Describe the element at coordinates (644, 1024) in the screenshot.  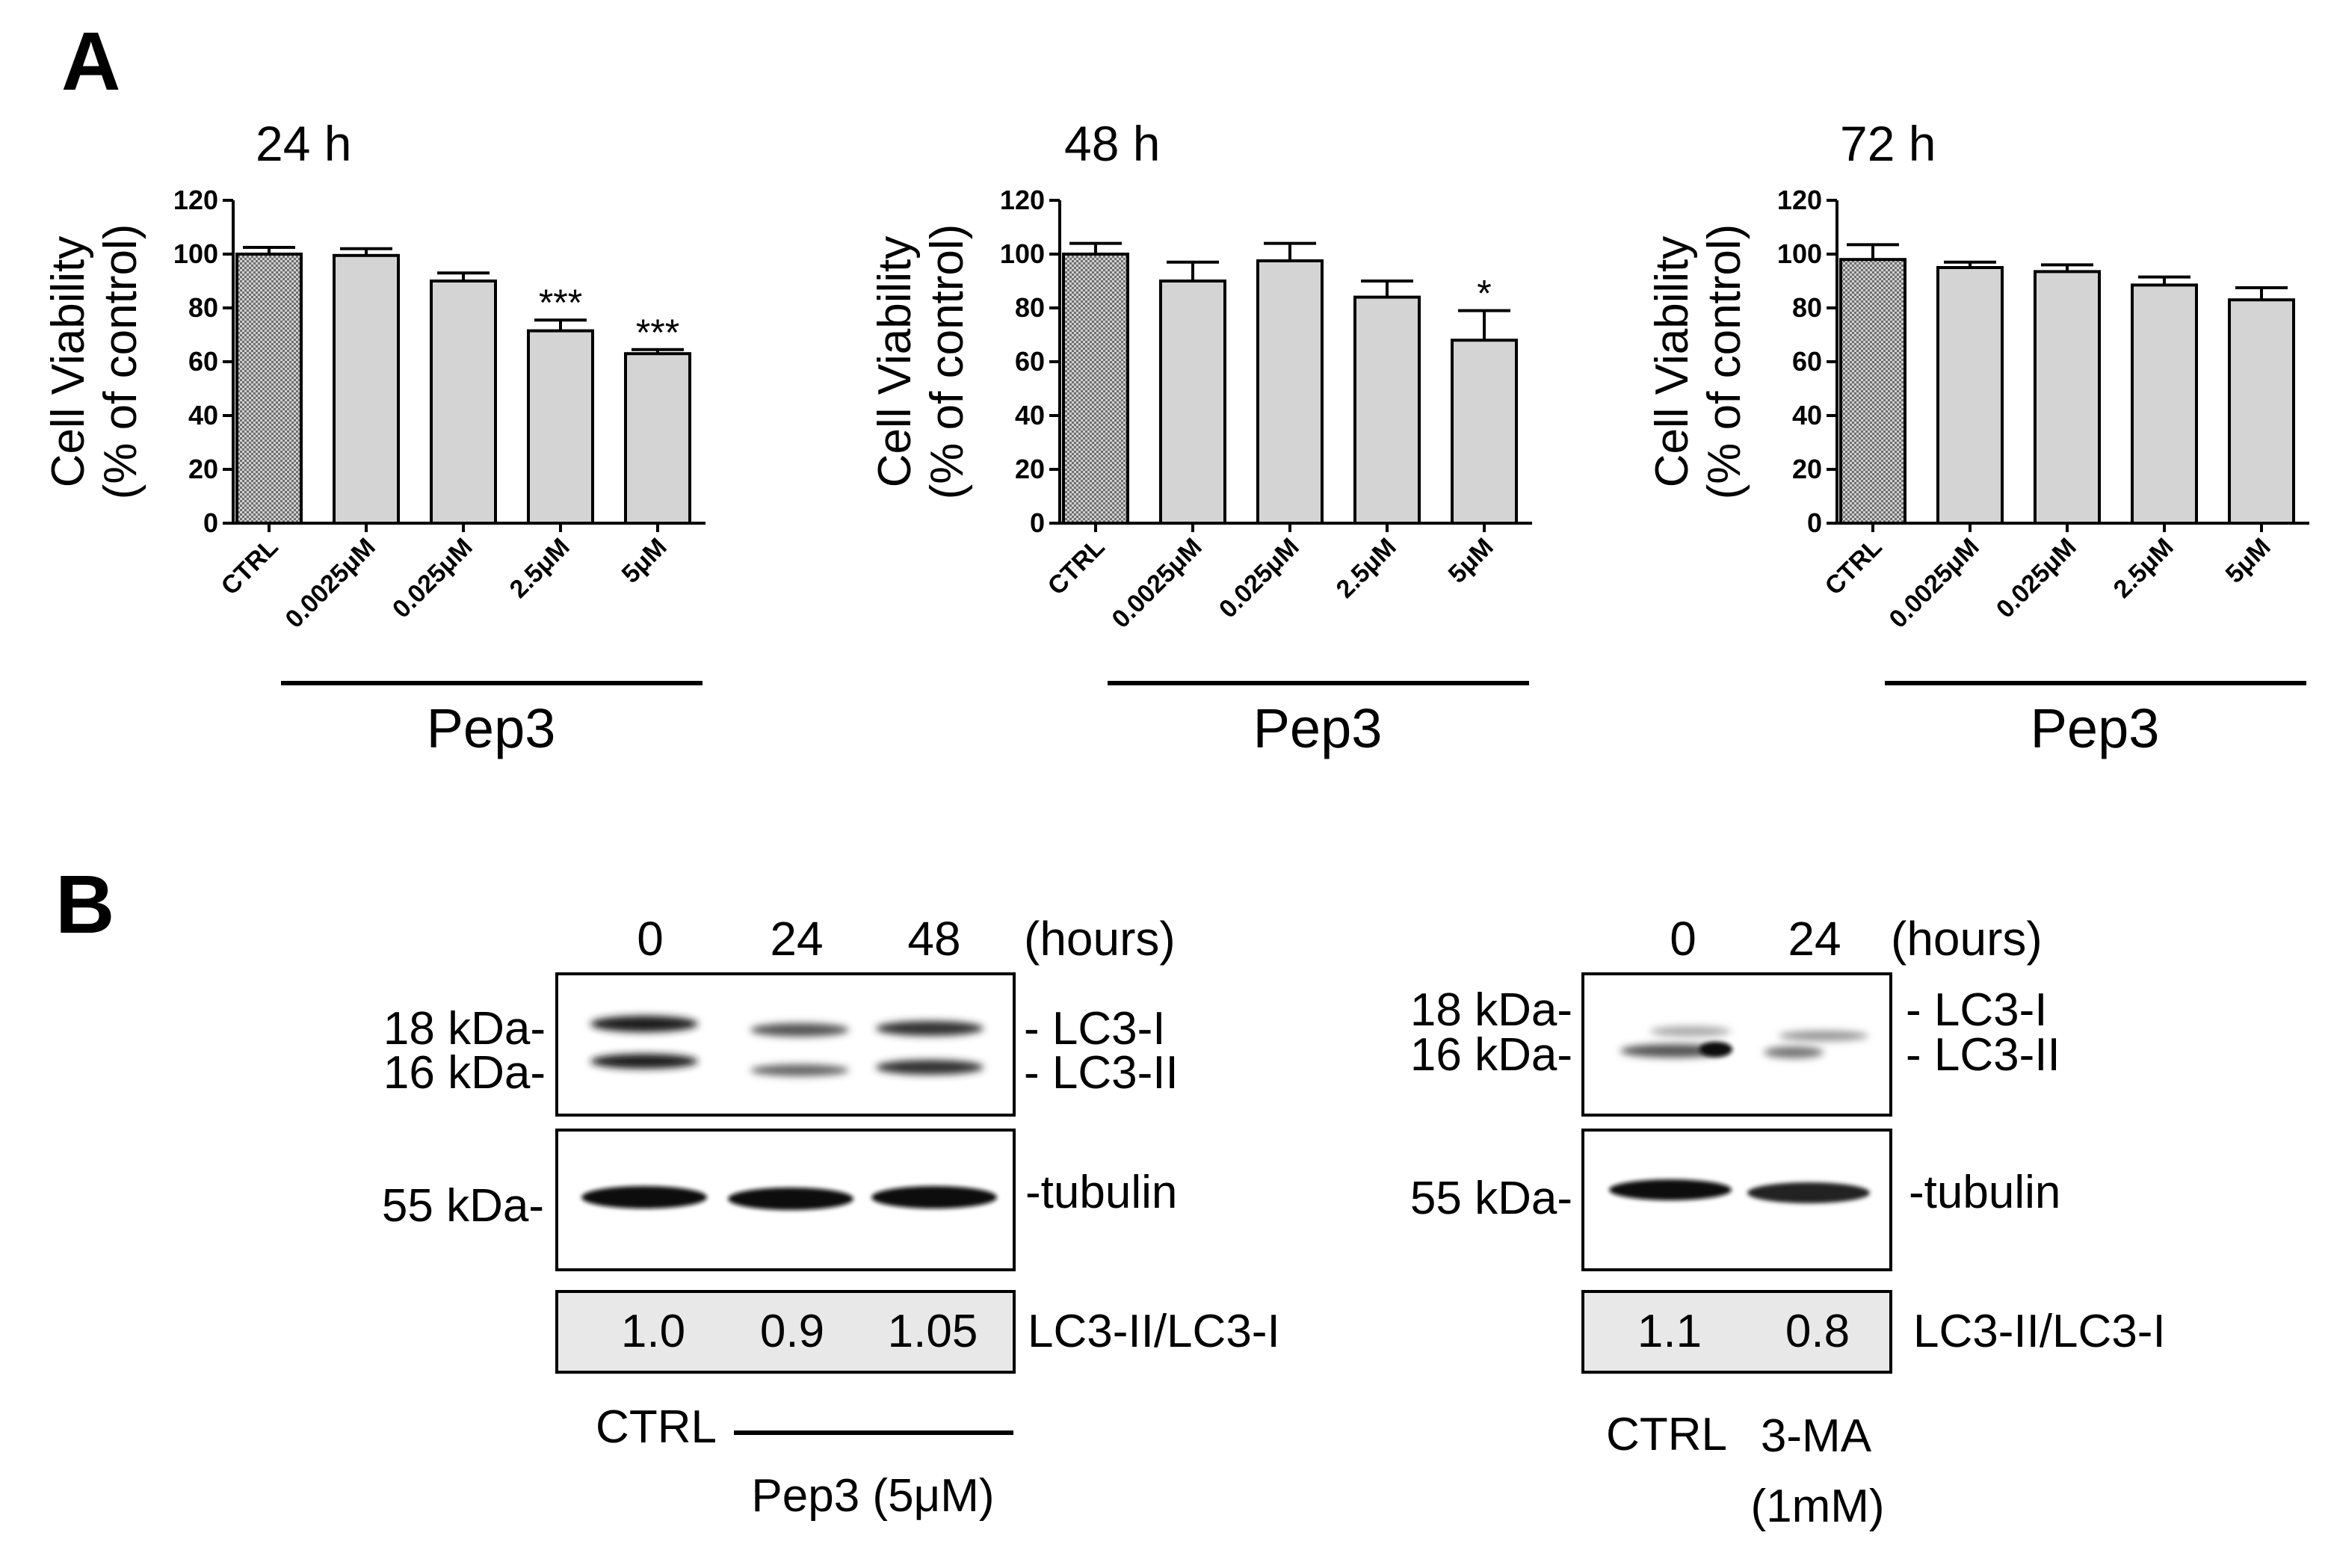
I see `left-lc3i-band-lane1` at that location.